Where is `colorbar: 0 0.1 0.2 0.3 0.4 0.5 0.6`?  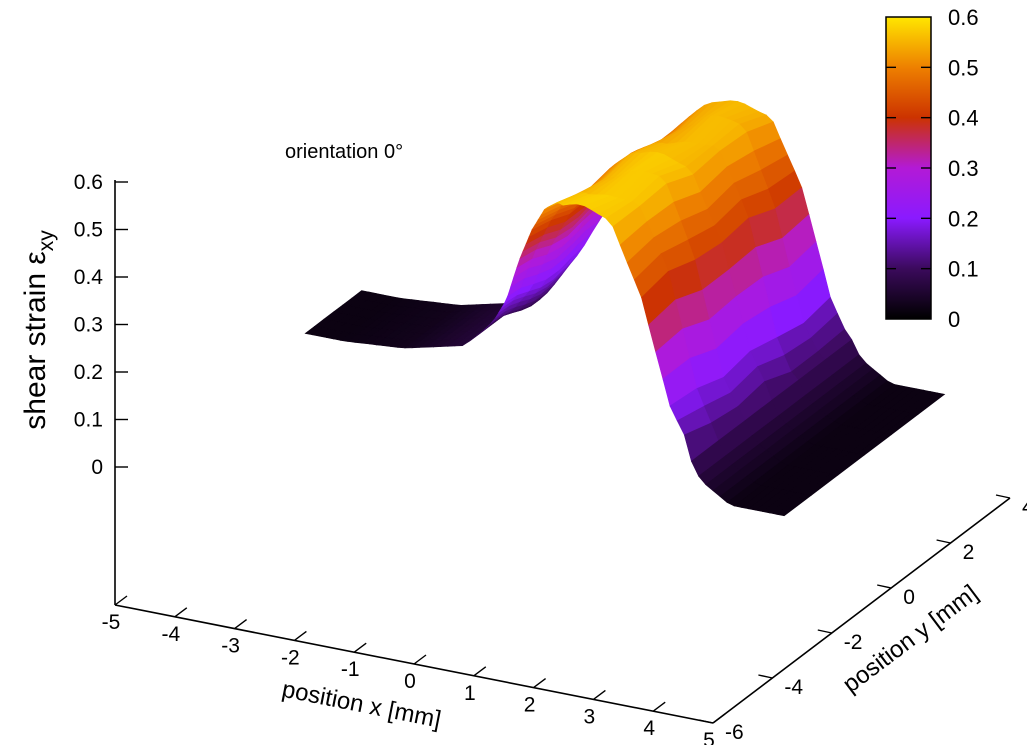
colorbar: 0 0.1 0.2 0.3 0.4 0.5 0.6 is located at coordinates (932, 168).